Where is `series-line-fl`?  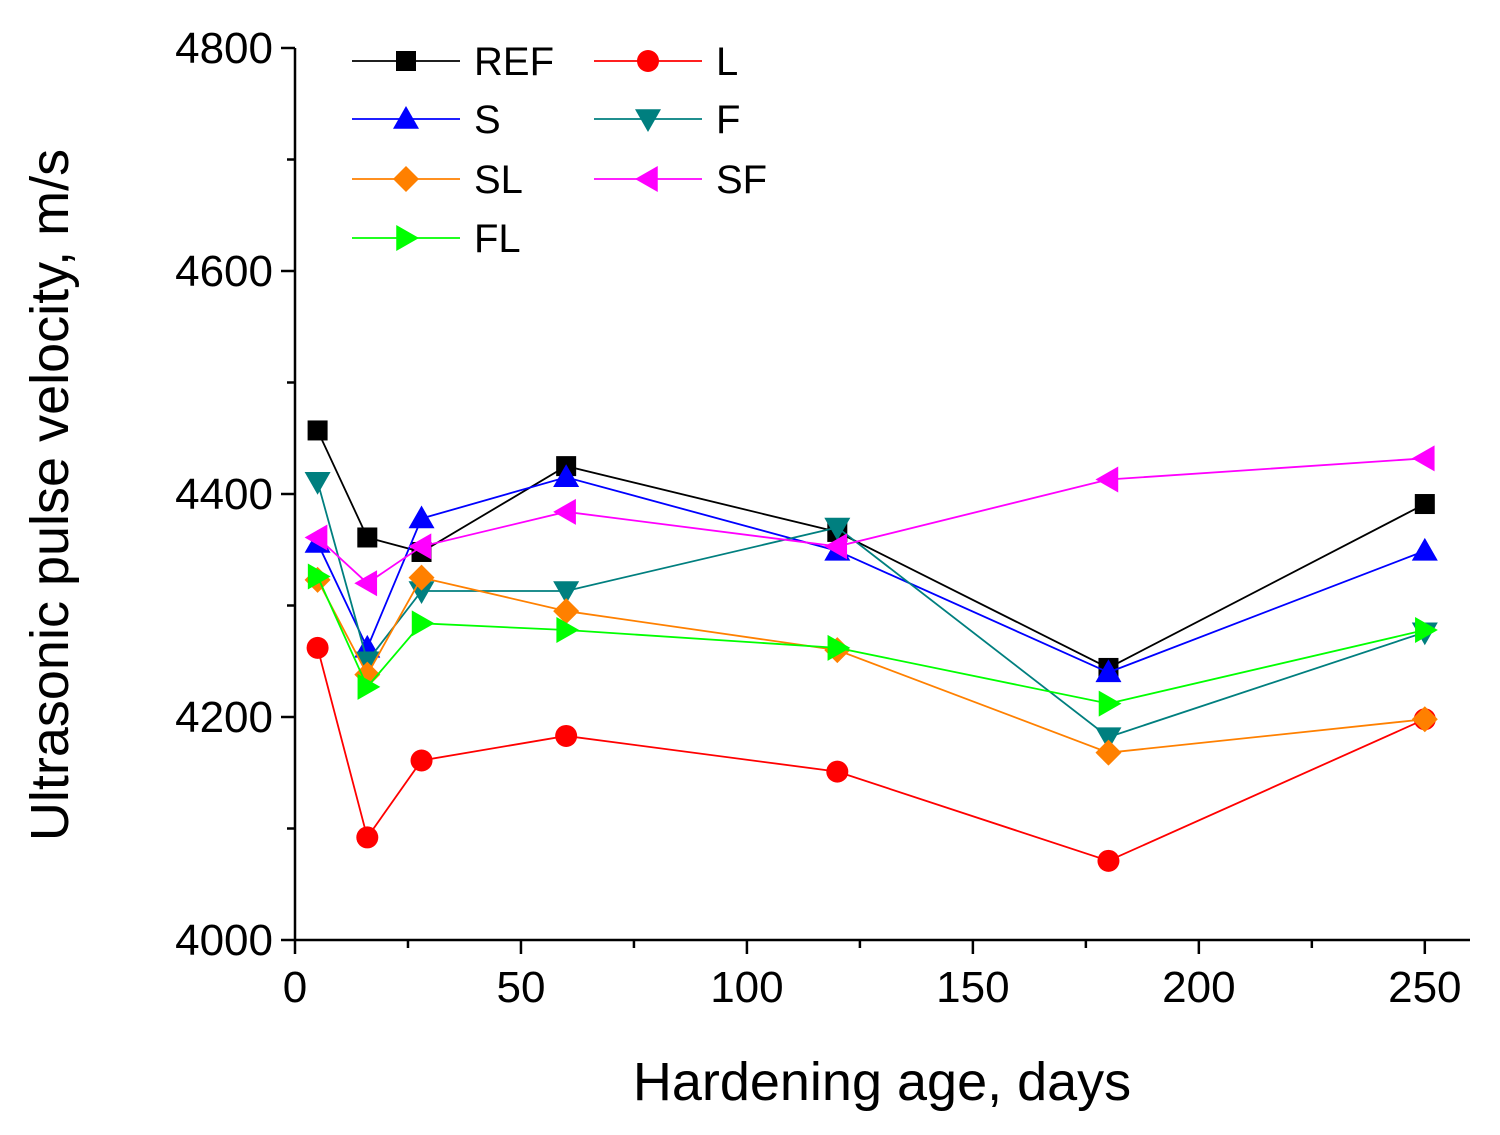 series-line-fl is located at coordinates (871, 640).